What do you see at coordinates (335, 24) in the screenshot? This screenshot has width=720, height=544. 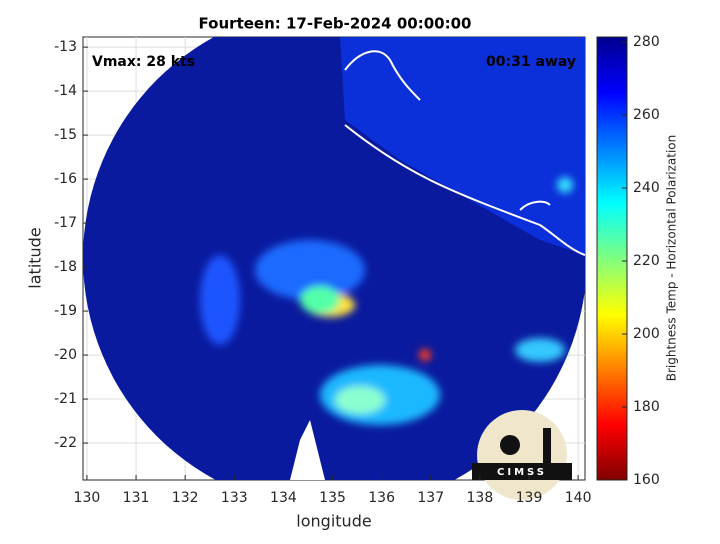 I see `chart-title: Fourteen: 17-Feb-2024 00:00:00` at bounding box center [335, 24].